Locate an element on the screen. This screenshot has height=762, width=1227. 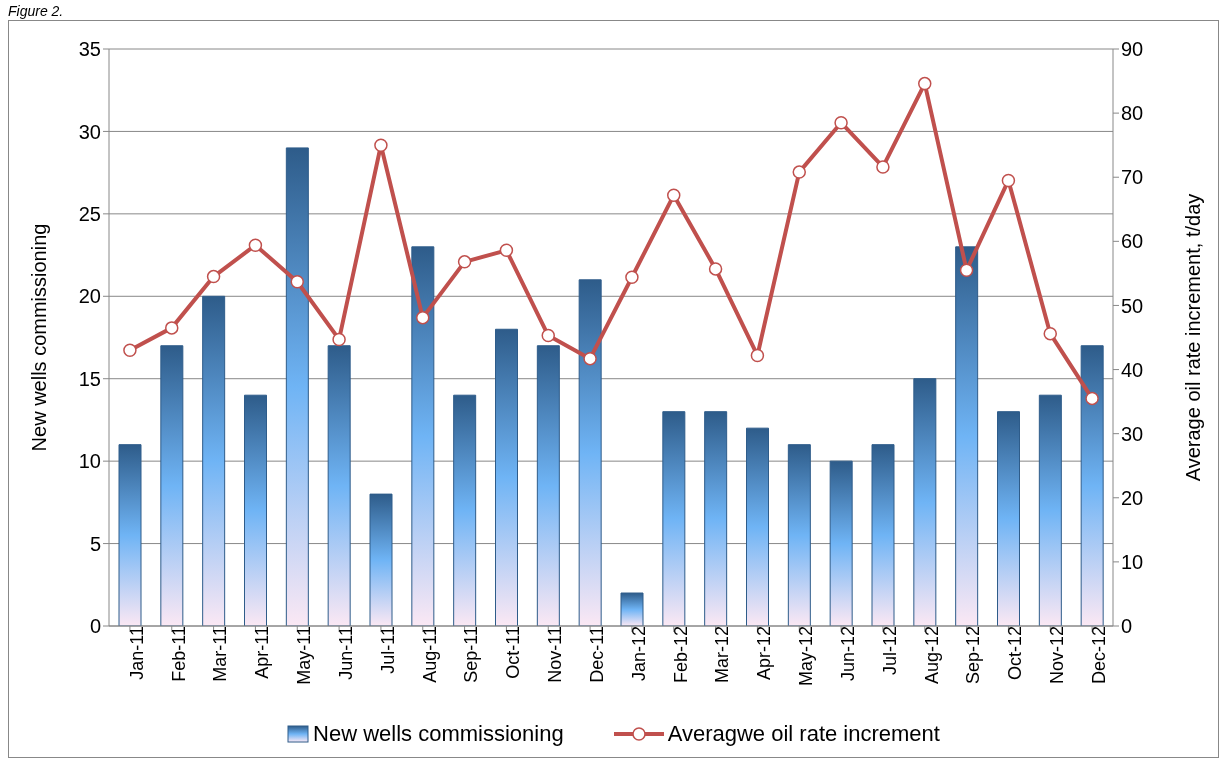
x-tick-label: Dec-12 is located at coordinates (1098, 655).